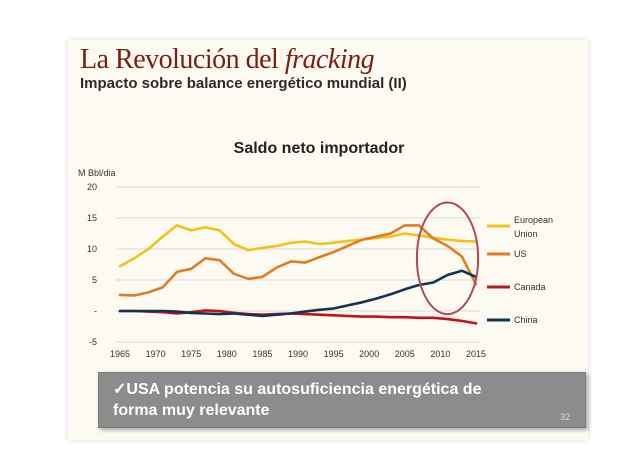 The height and width of the screenshot is (451, 638). What do you see at coordinates (530, 287) in the screenshot?
I see `legend-label: Canada` at bounding box center [530, 287].